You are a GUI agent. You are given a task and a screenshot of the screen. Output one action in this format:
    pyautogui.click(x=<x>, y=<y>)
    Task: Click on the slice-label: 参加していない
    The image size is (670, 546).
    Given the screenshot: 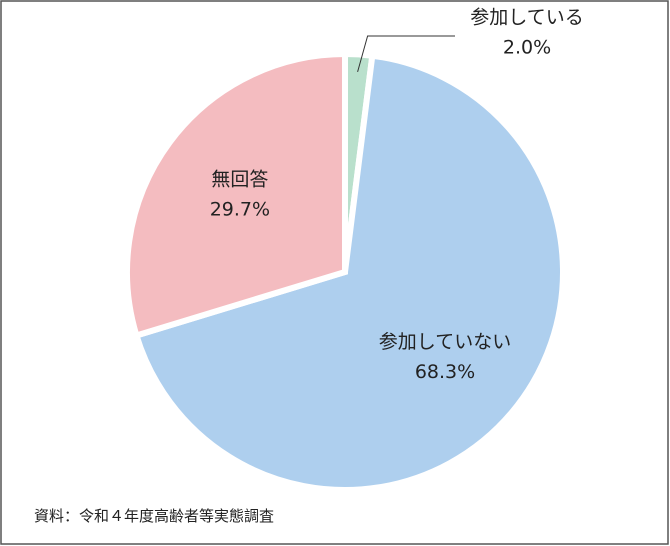 What is the action you would take?
    pyautogui.click(x=445, y=342)
    